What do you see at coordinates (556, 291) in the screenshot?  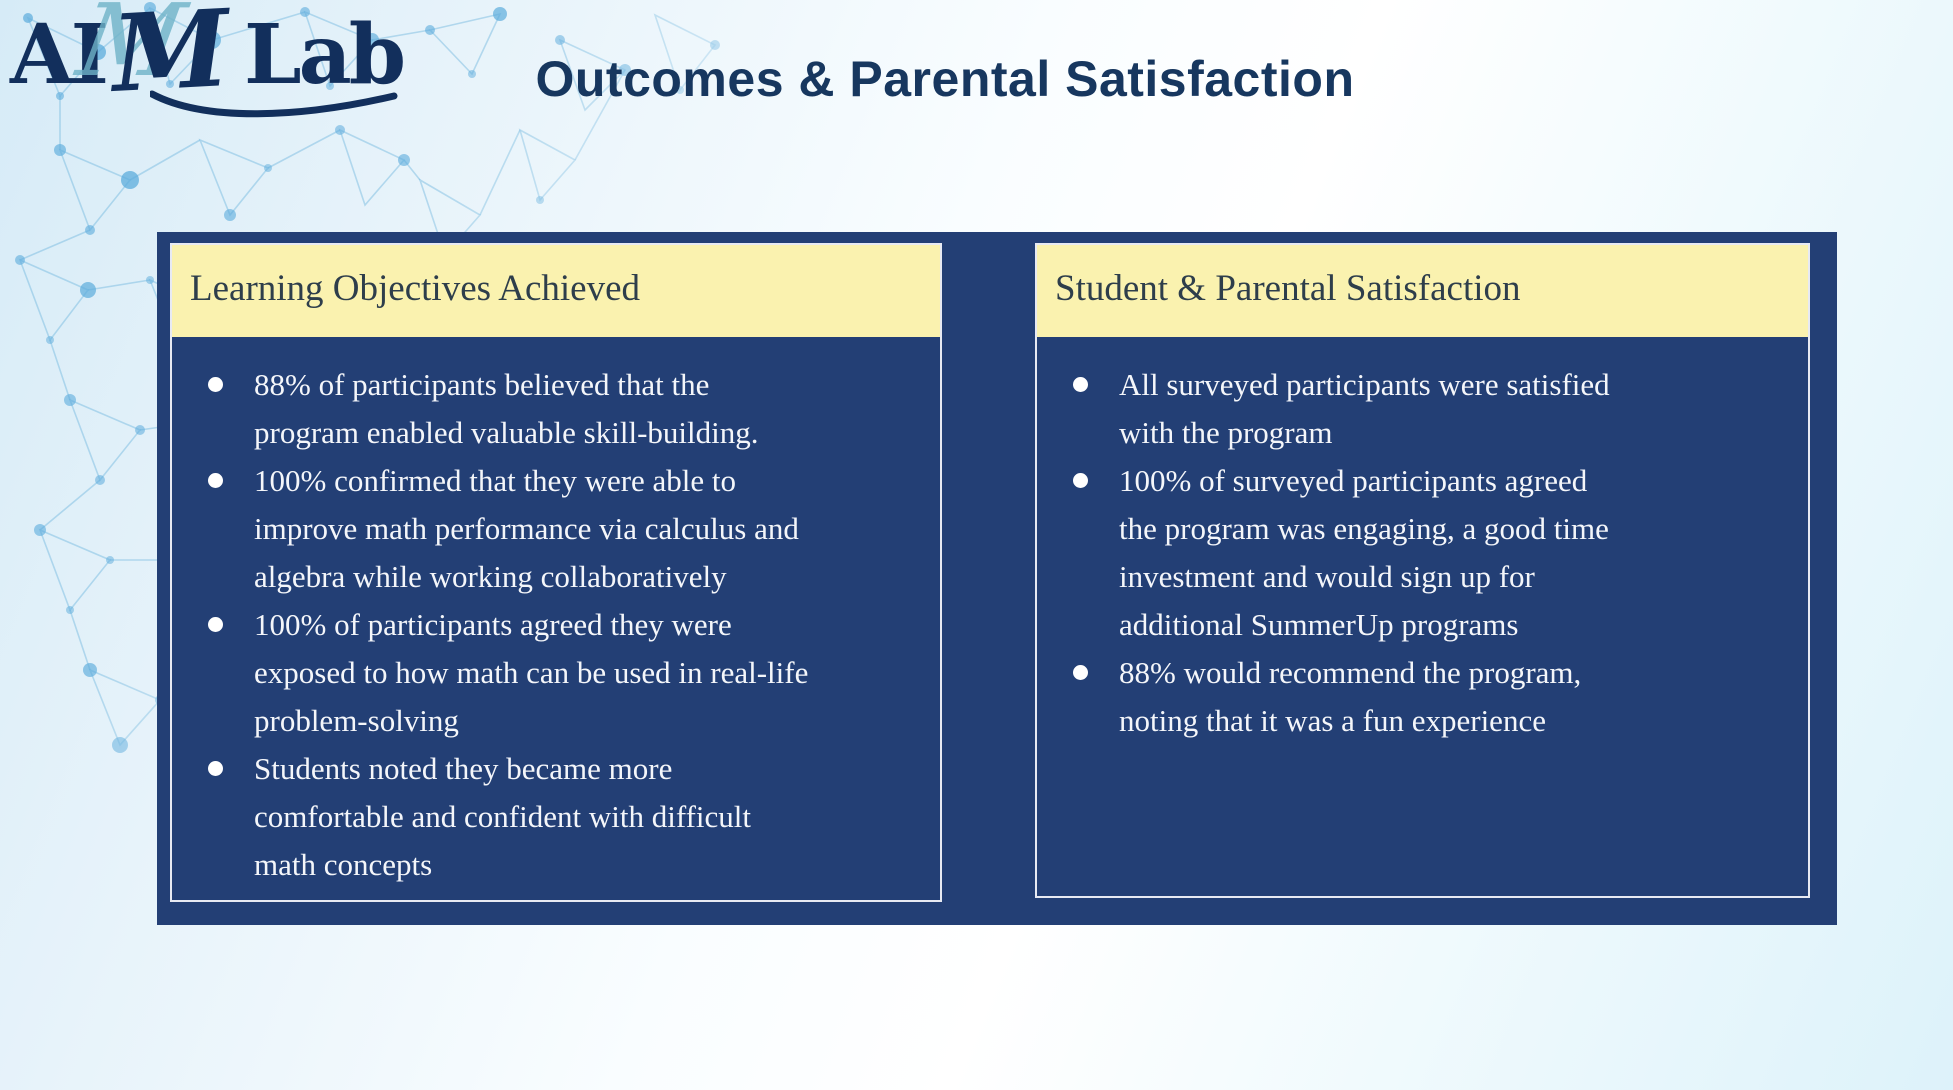 I see `panel-header: Learning Objectives Achieved` at bounding box center [556, 291].